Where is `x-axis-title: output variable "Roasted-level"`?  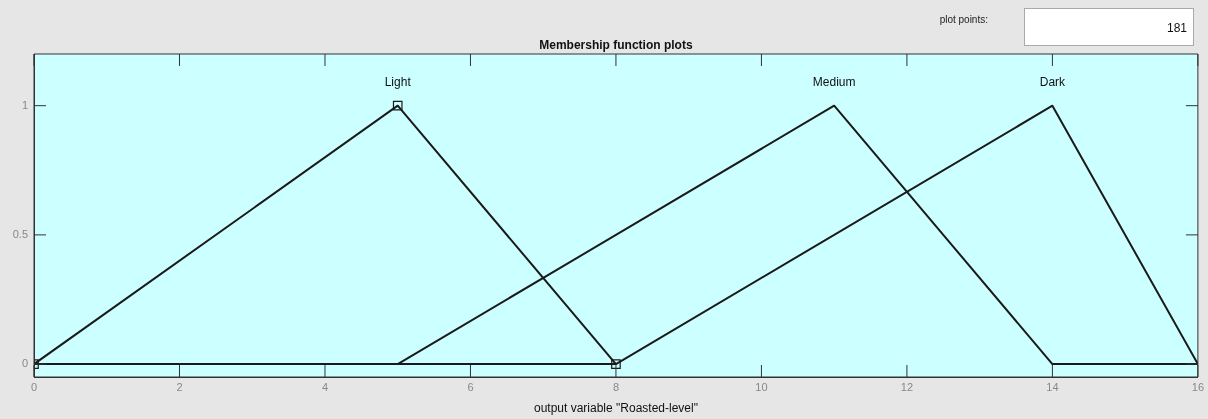 x-axis-title: output variable "Roasted-level" is located at coordinates (615, 408).